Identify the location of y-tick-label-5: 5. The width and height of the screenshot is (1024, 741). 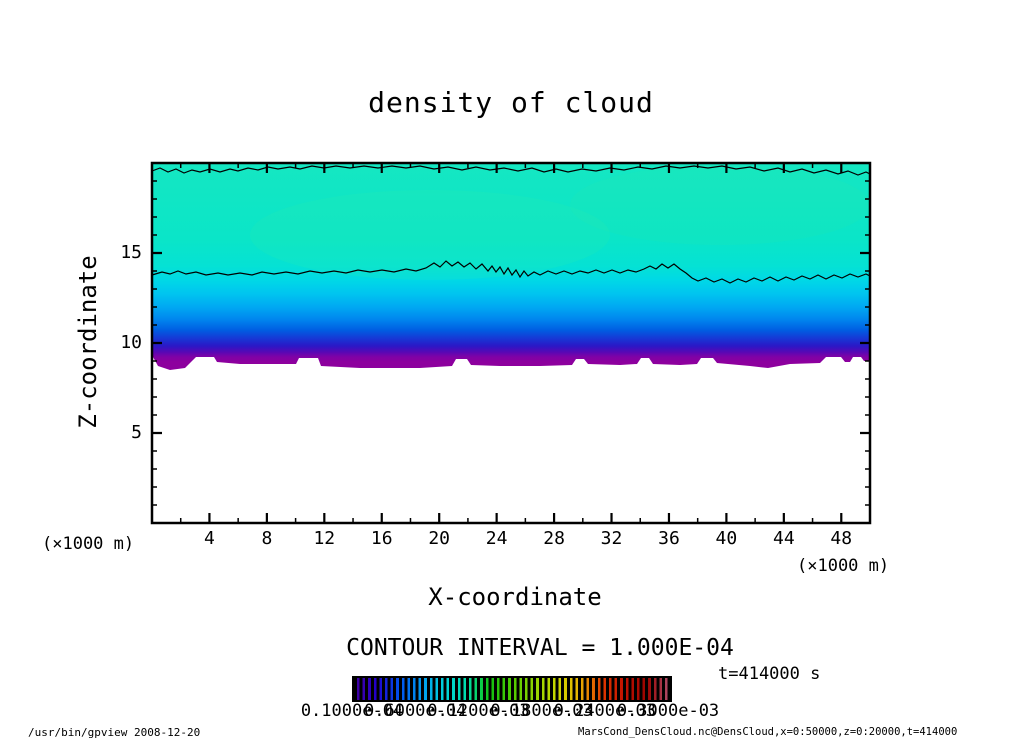
(136, 432).